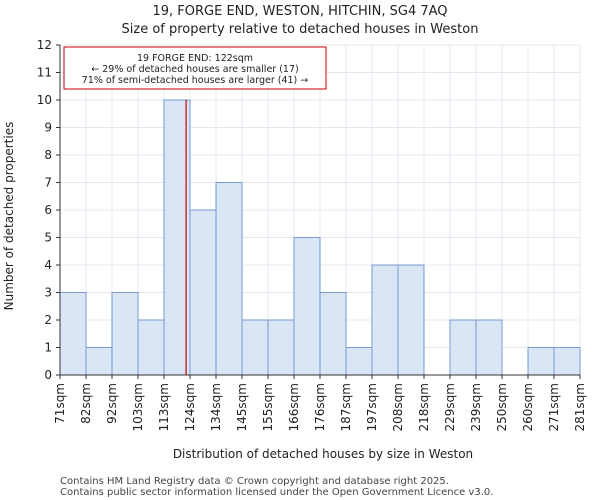 This screenshot has height=500, width=600. I want to click on x-tick-label-7: 145sqm, so click(242, 407).